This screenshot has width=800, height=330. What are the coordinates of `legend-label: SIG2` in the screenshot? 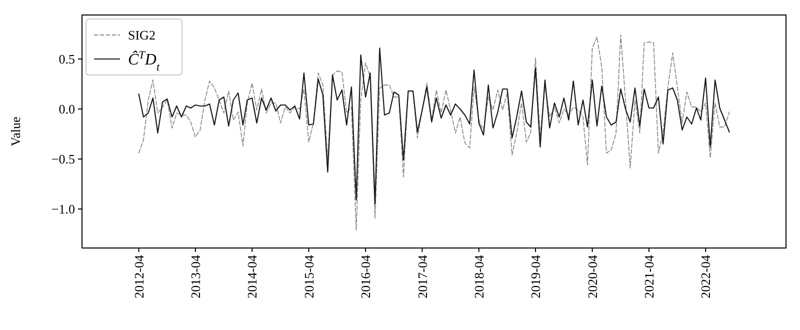 It's located at (142, 35).